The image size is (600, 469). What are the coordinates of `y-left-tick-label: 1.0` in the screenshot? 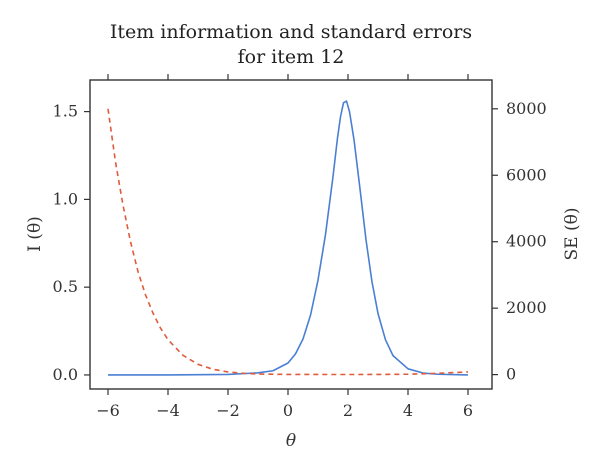 It's located at (65, 198).